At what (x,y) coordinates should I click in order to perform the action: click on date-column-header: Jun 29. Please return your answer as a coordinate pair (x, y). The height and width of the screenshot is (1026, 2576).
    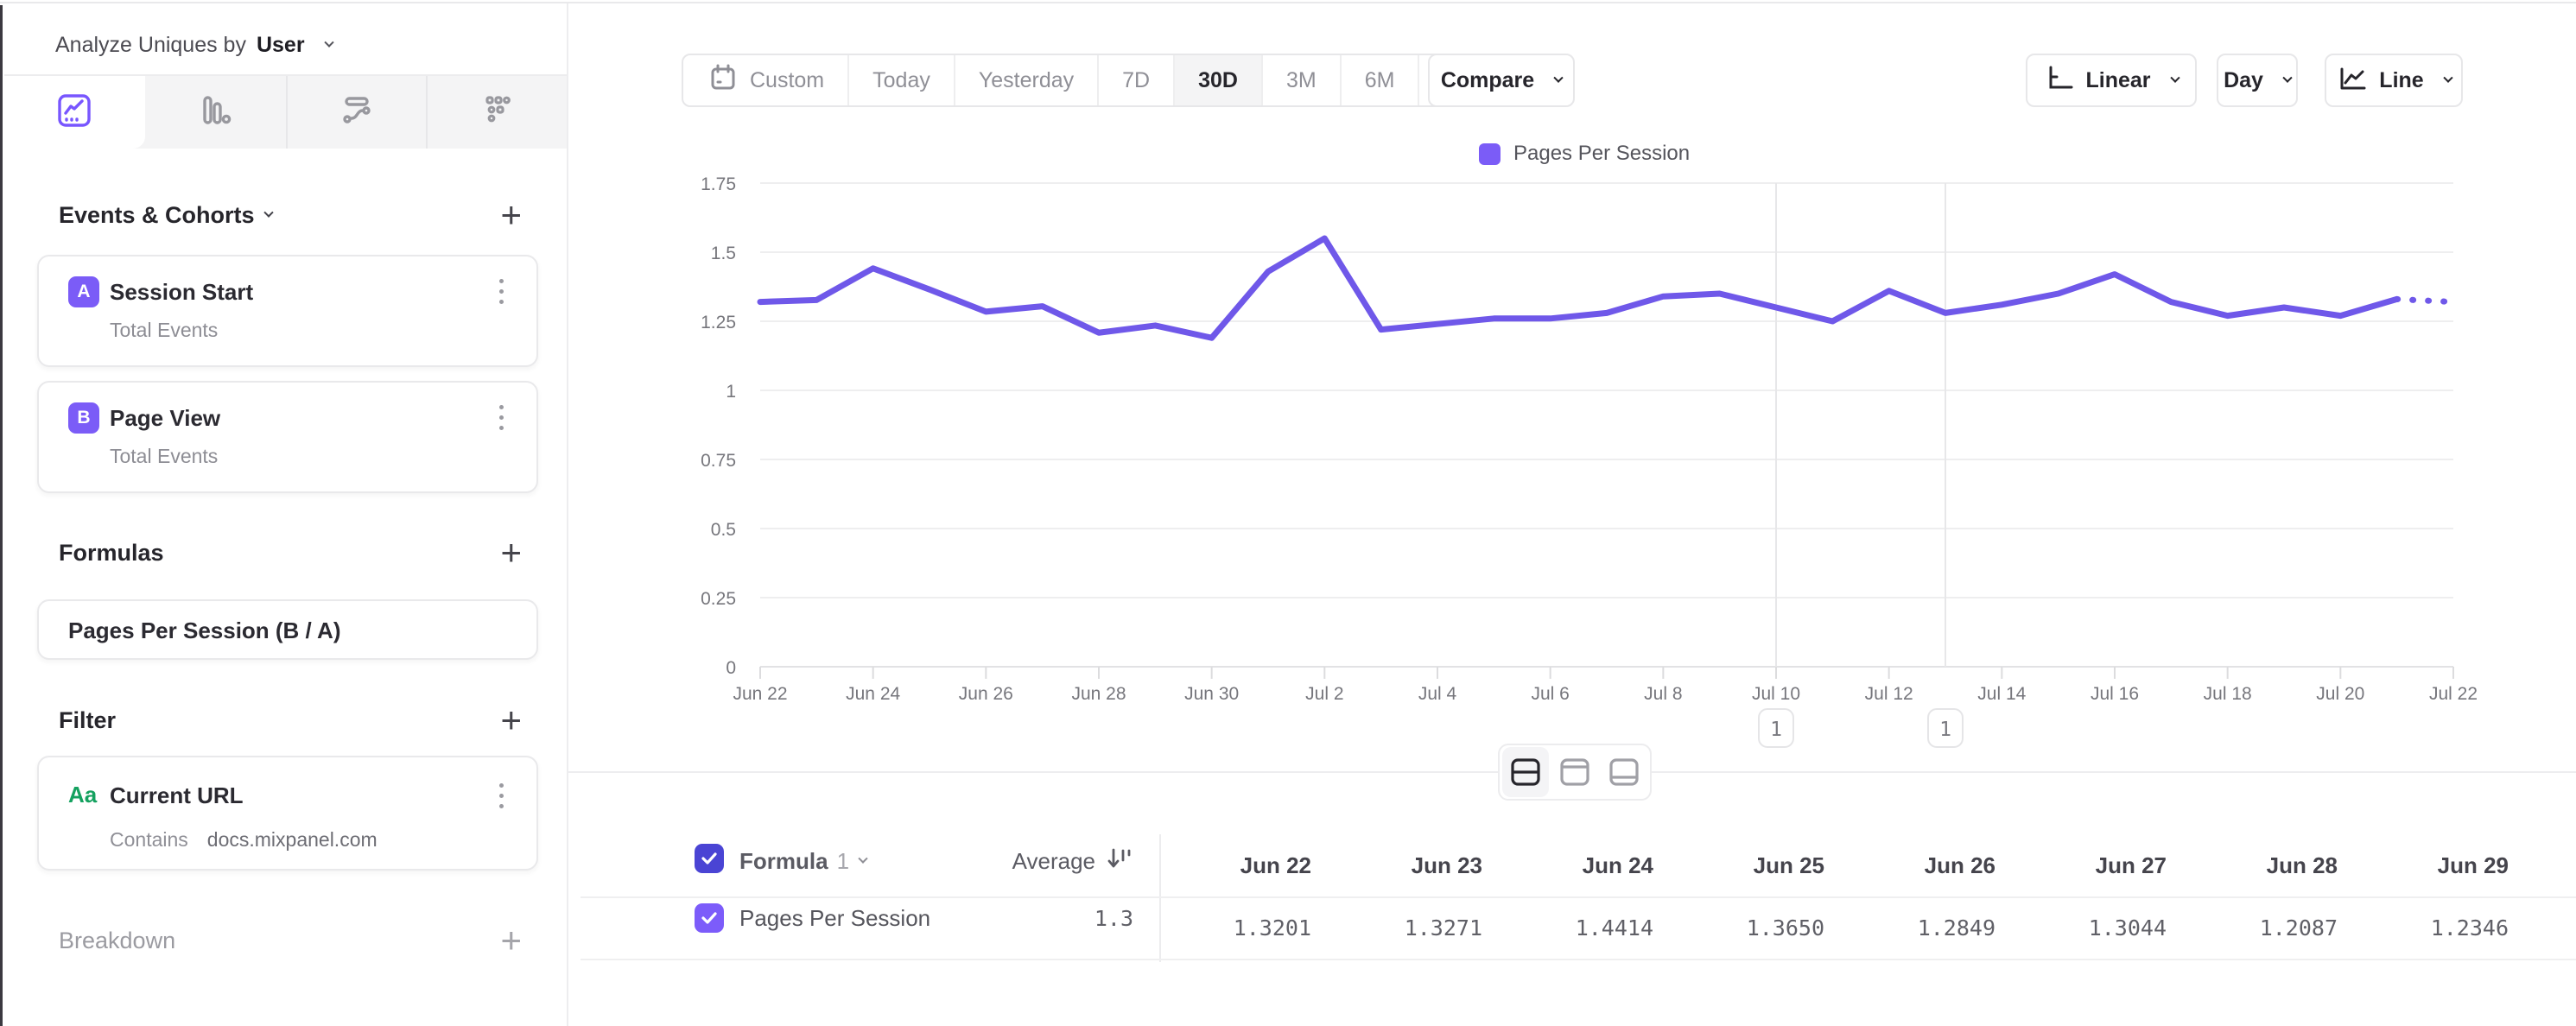
    Looking at the image, I should click on (2473, 865).